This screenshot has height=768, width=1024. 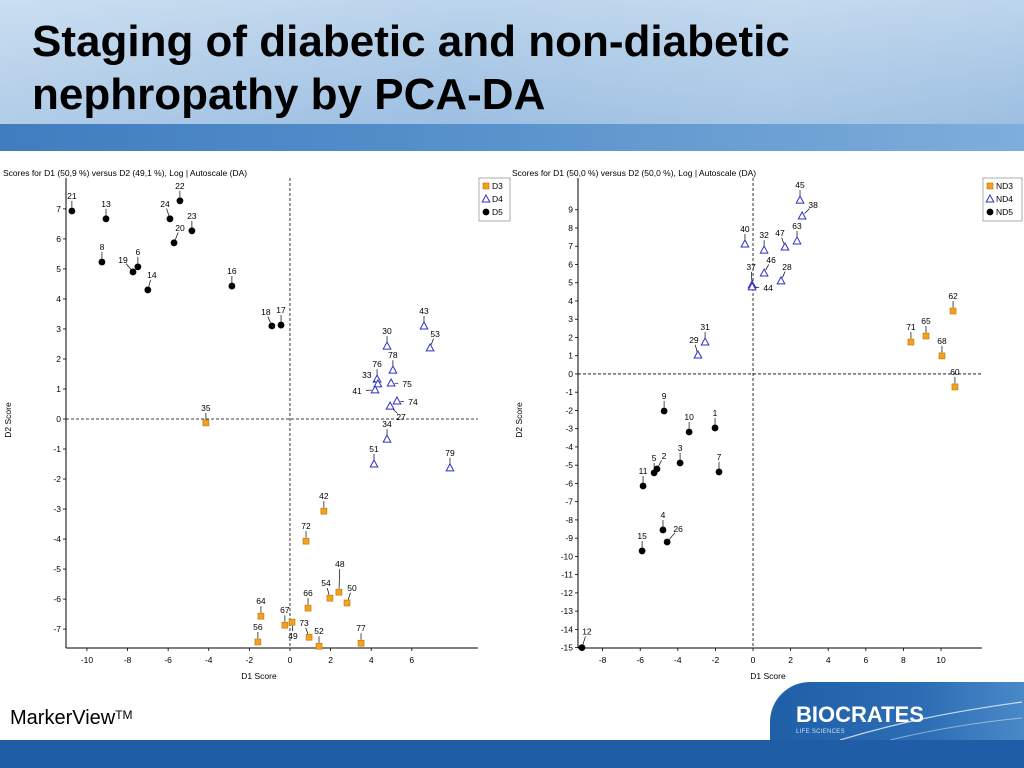 I want to click on chart-2-x-tick-label: -2, so click(x=716, y=660).